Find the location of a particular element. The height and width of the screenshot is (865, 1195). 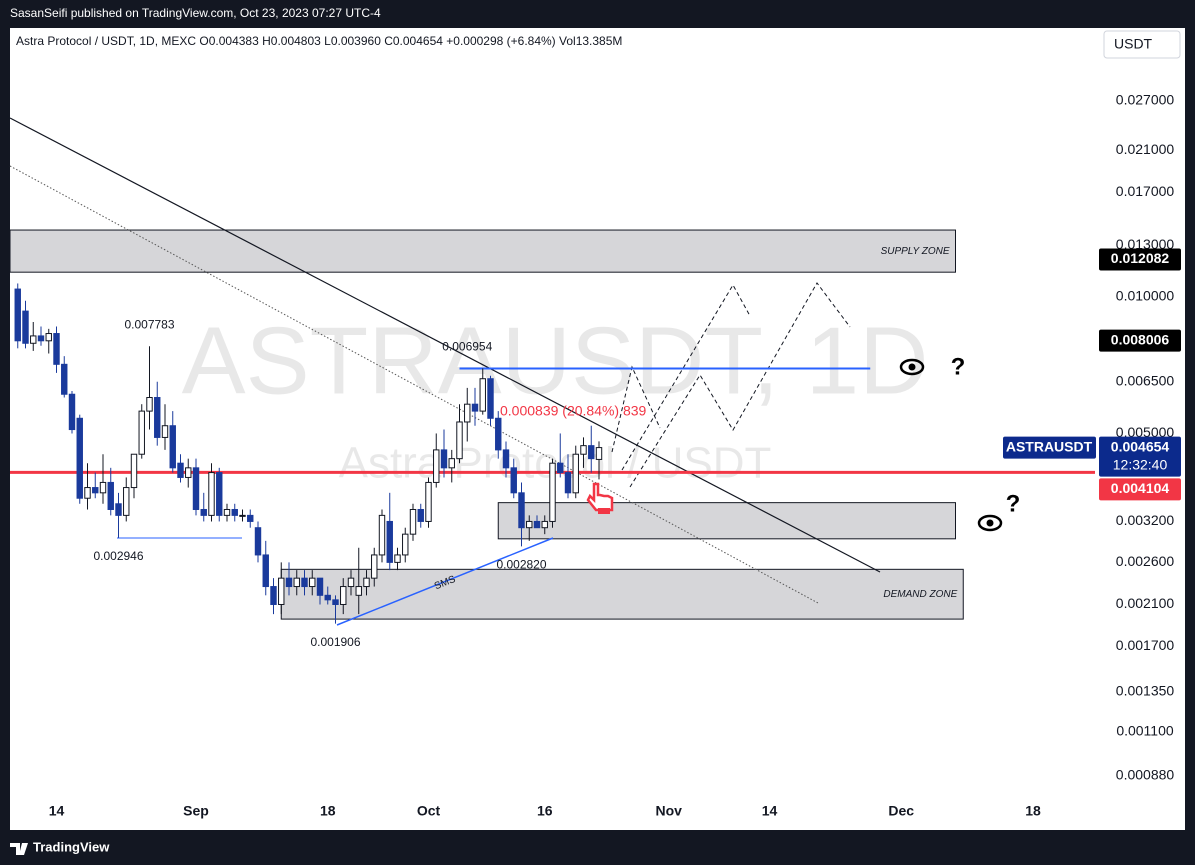

zone-label: SUPPLY ZONE is located at coordinates (915, 251).